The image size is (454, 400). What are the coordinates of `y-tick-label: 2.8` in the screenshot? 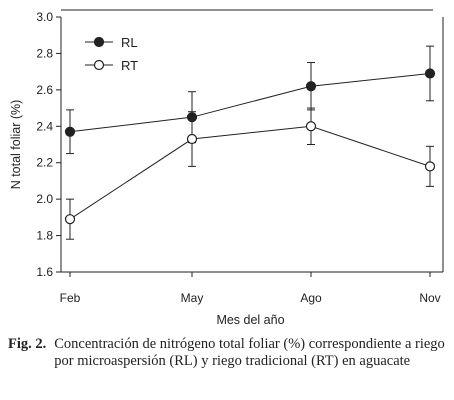 It's located at (44, 53).